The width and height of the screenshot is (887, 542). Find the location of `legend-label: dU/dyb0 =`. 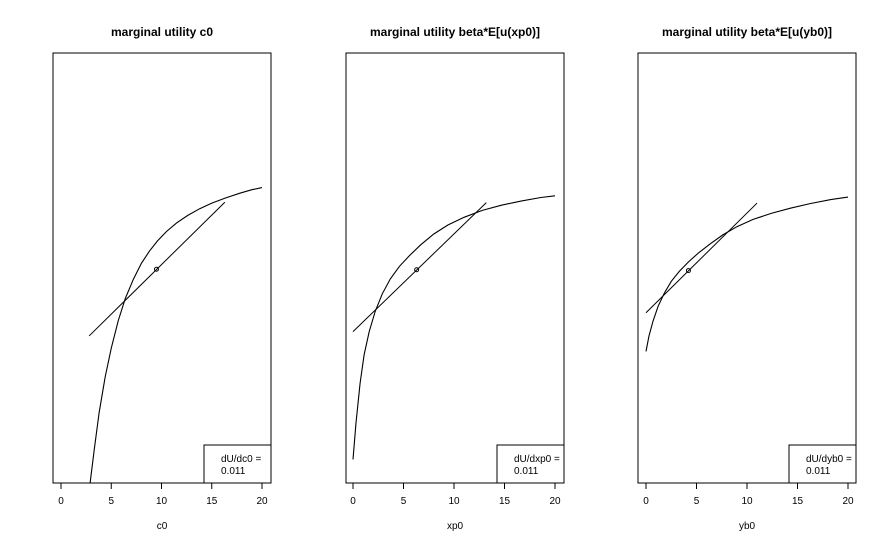

legend-label: dU/dyb0 = is located at coordinates (829, 459).